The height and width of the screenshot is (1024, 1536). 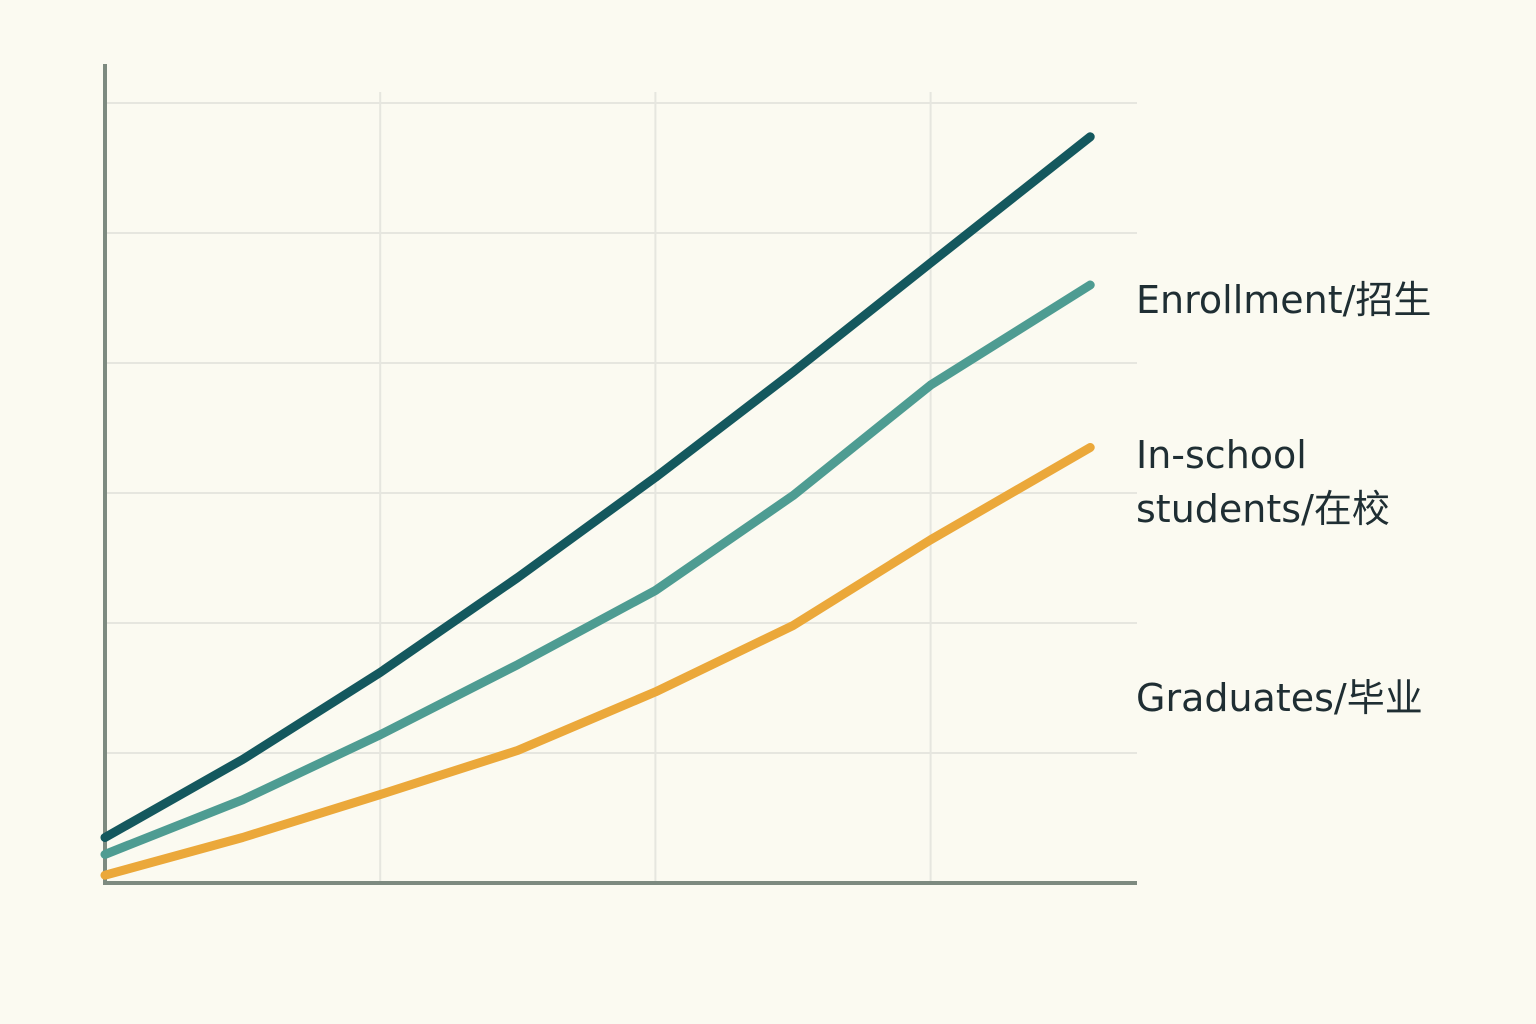 I want to click on series-label: Graduates/毕业, so click(x=1279, y=698).